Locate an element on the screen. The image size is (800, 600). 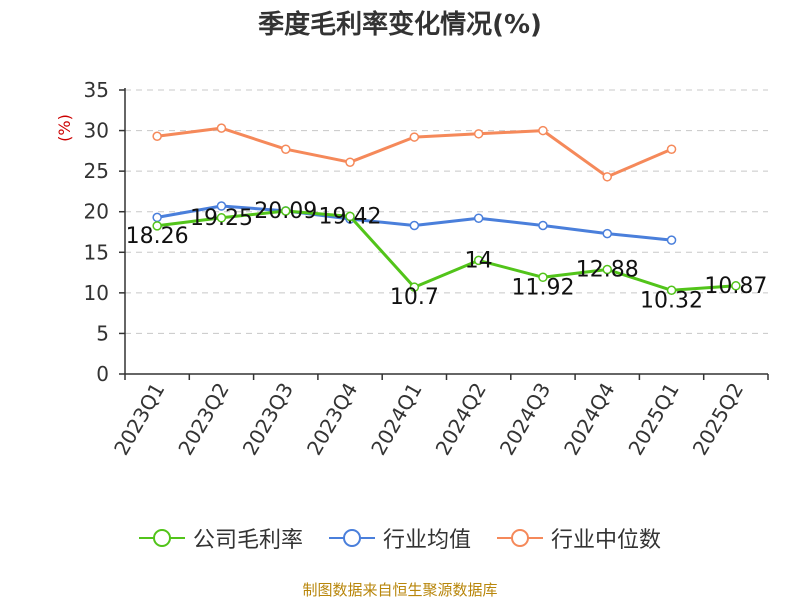
x-tick-label: 2023Q3 is located at coordinates (268, 419).